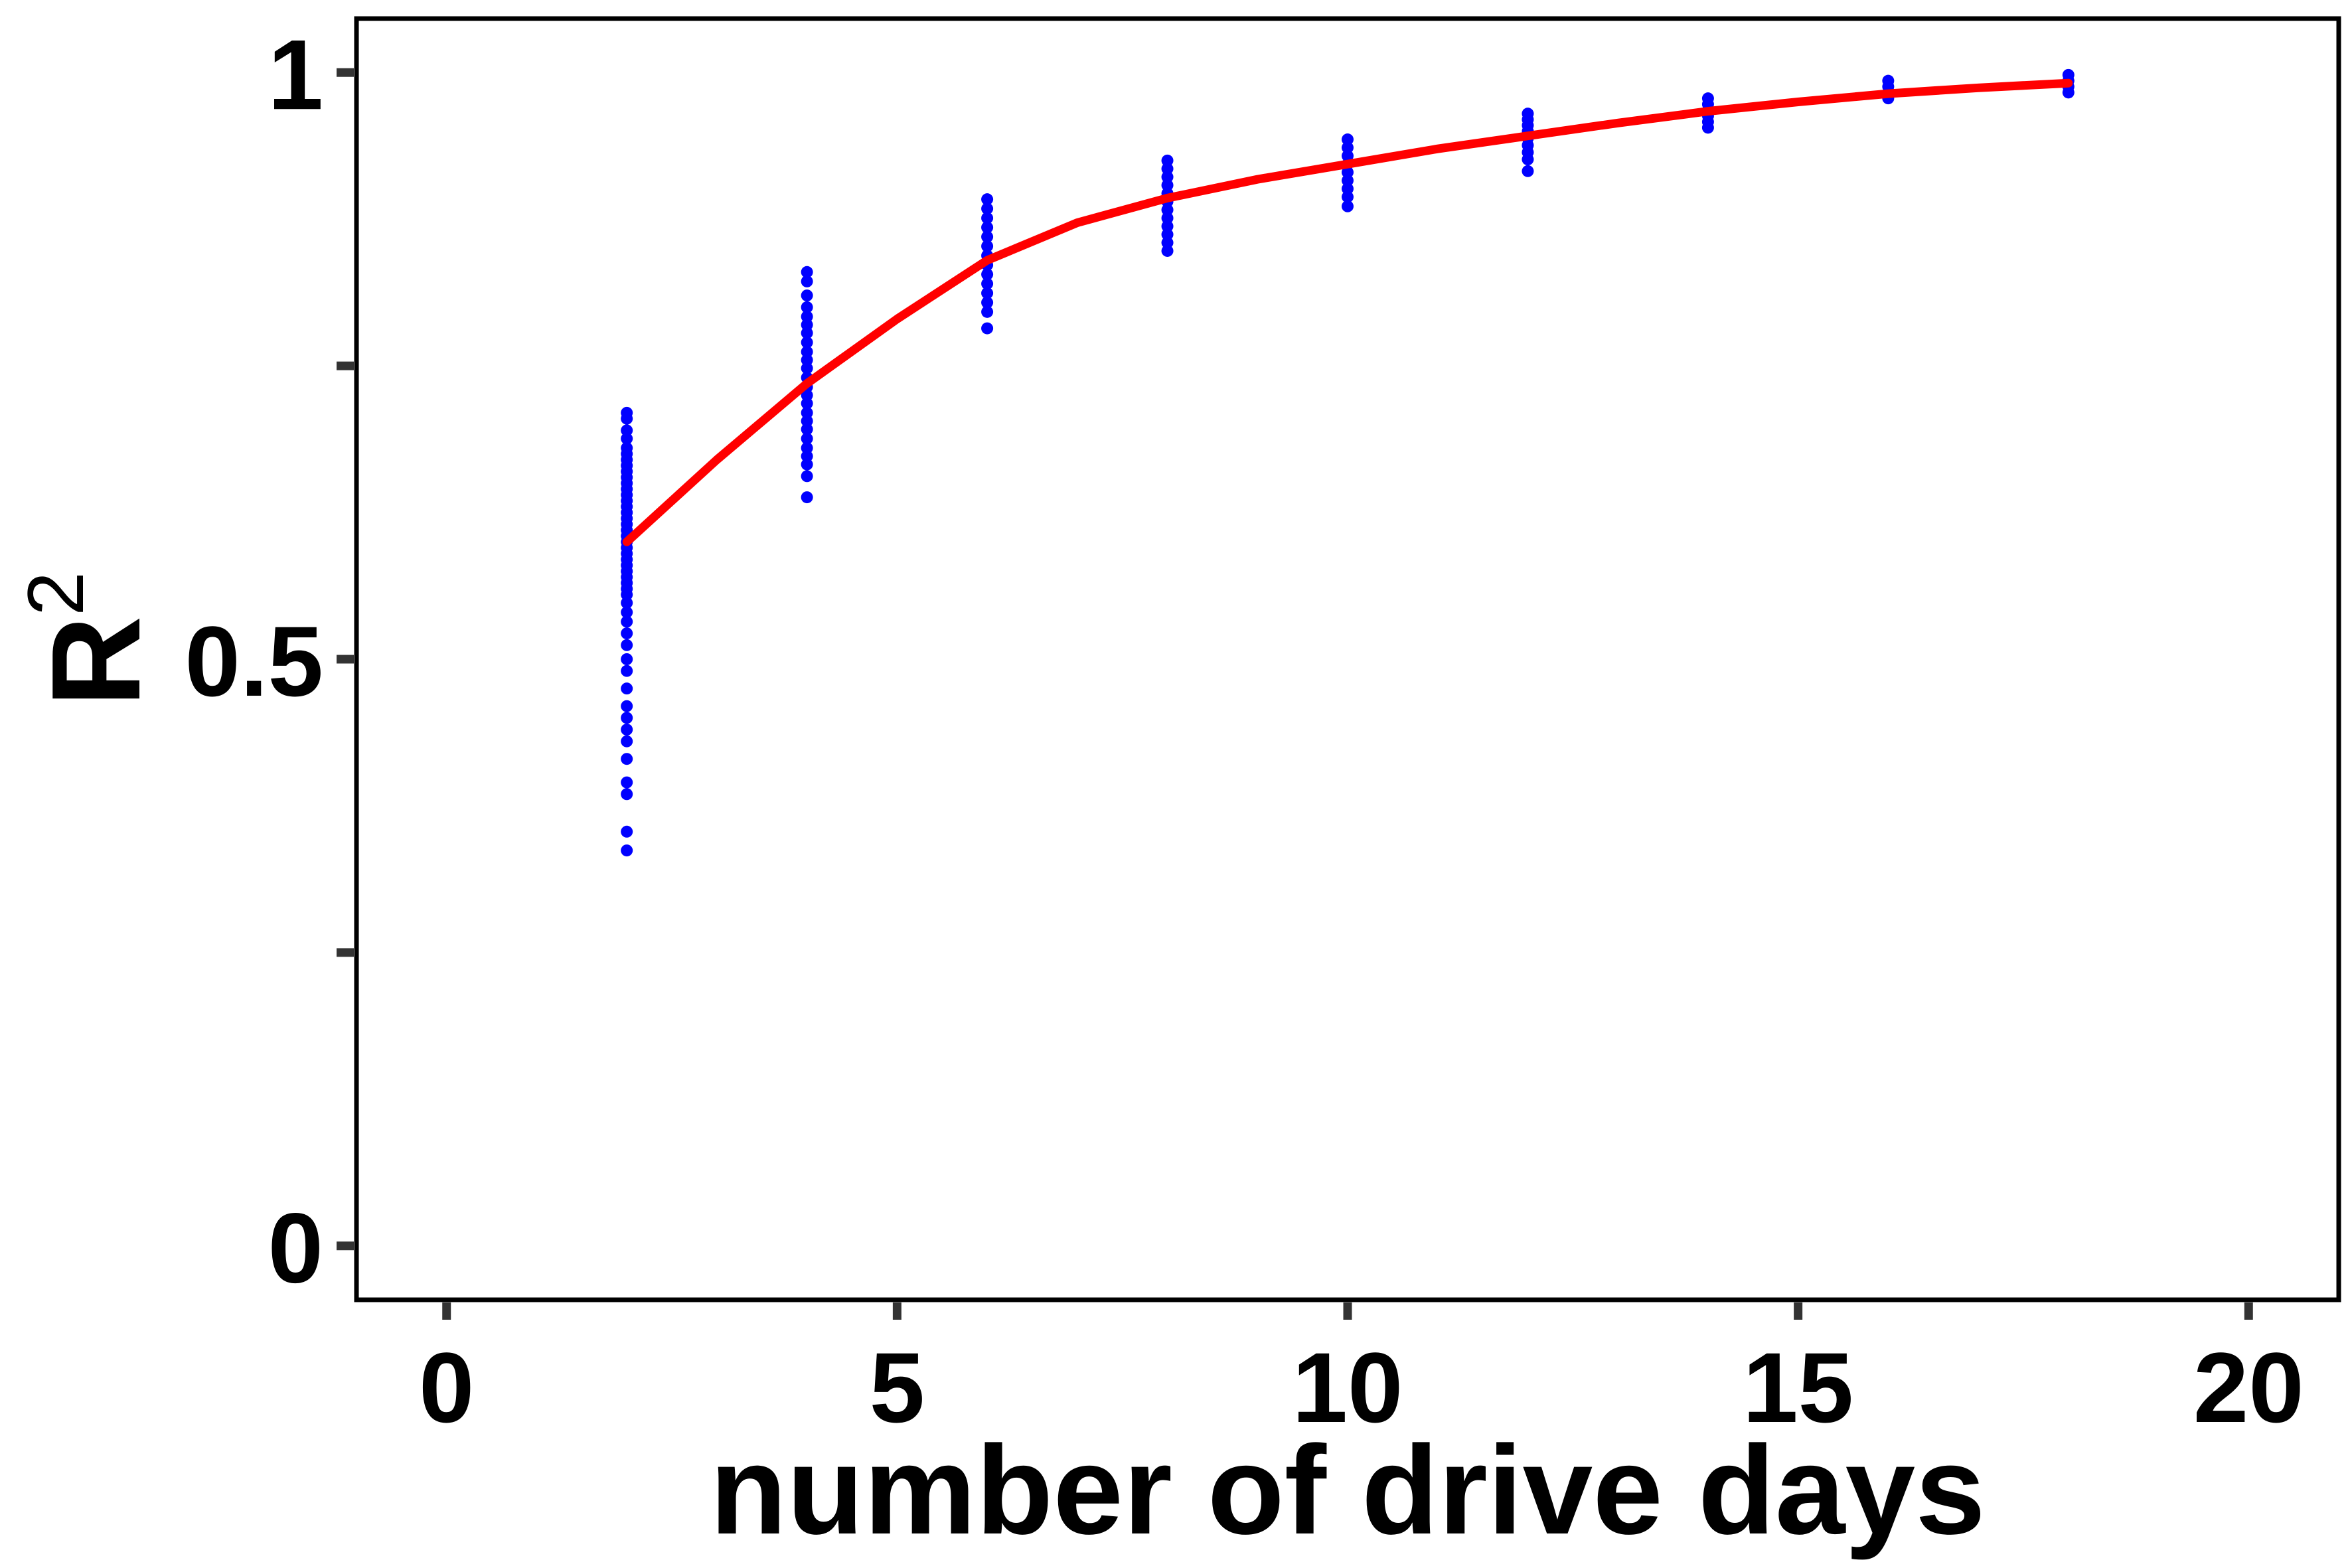 The image size is (2352, 1568). Describe the element at coordinates (97, 662) in the screenshot. I see `y-axis-title-base: R` at that location.